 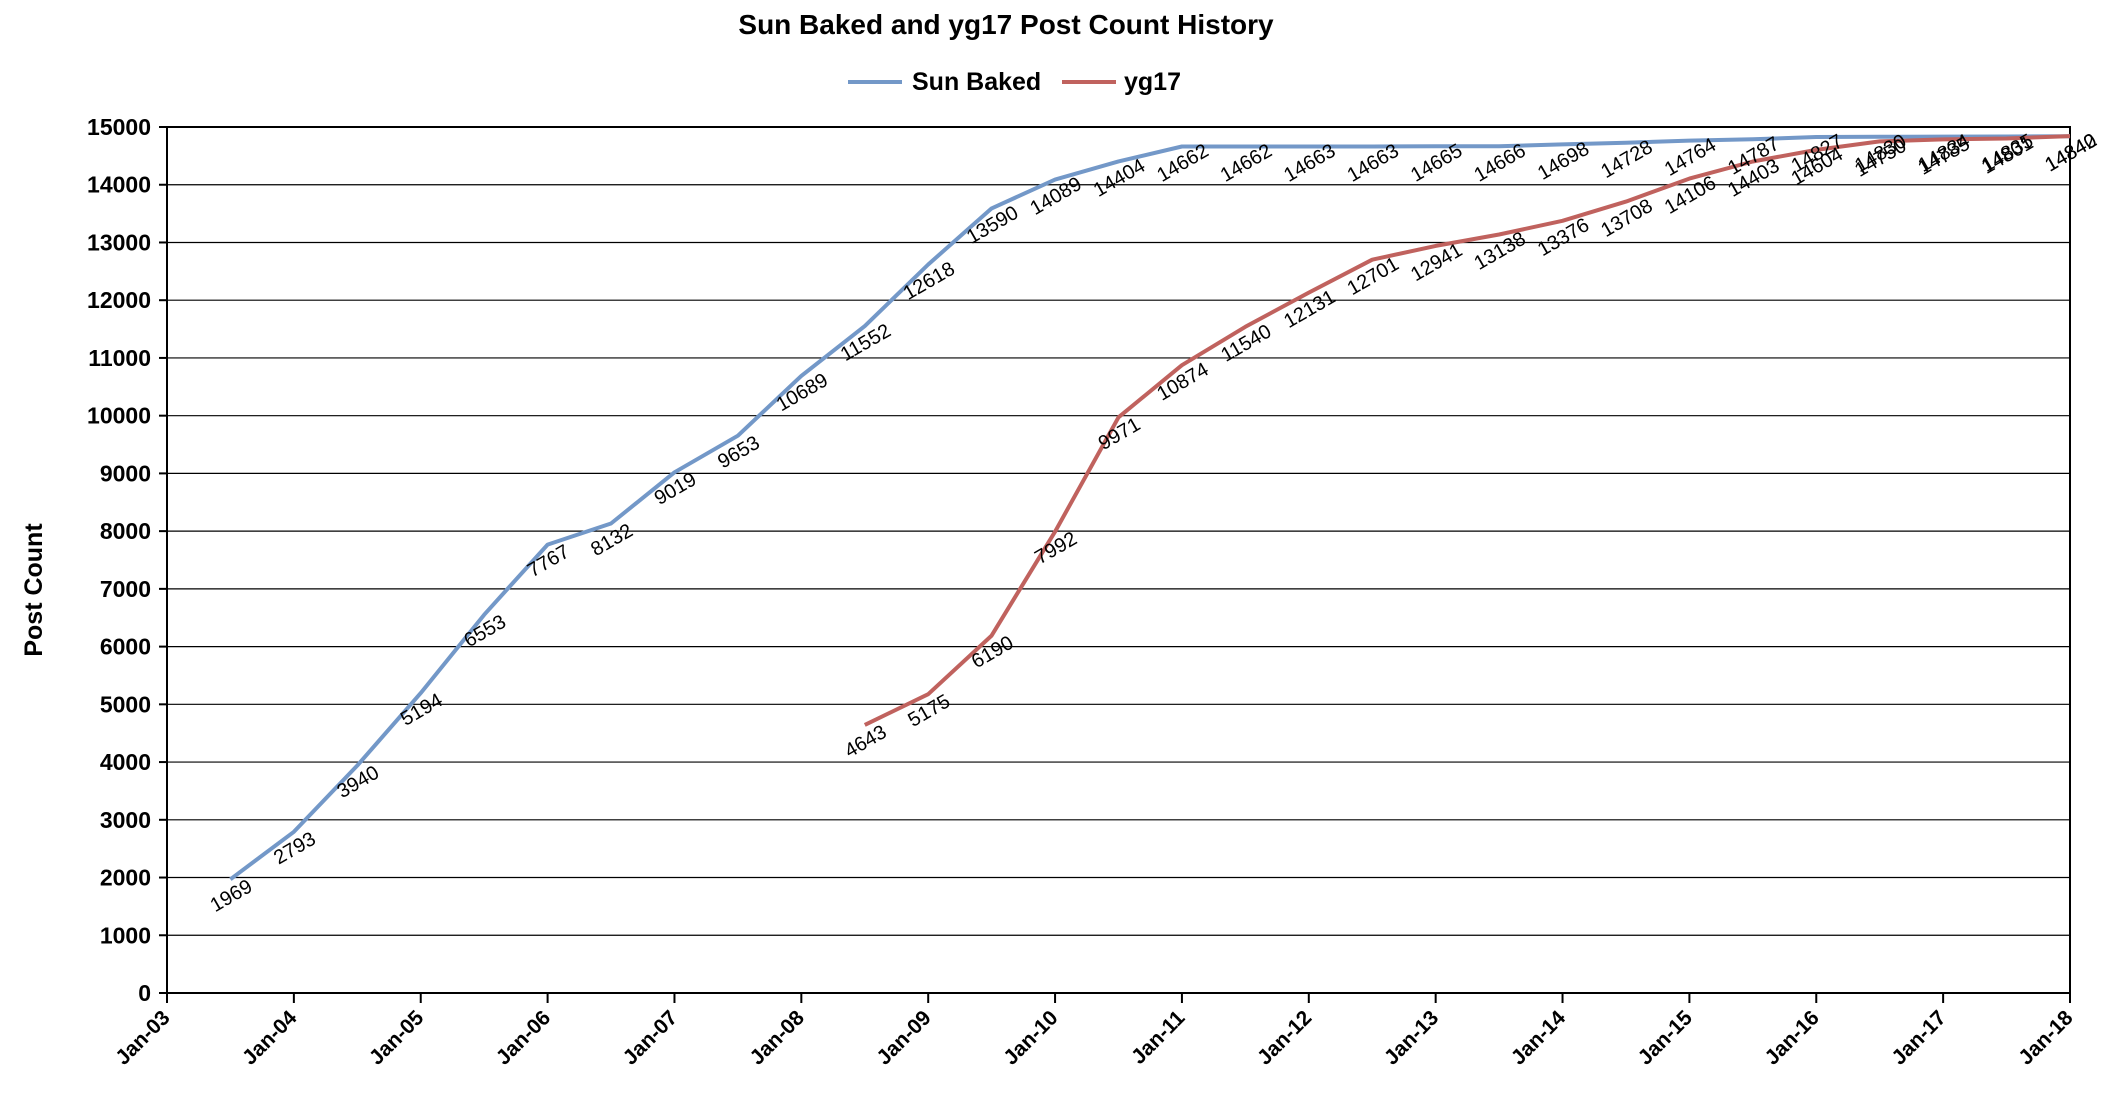 I want to click on y-tick-label-15000: 15000, so click(x=119, y=127).